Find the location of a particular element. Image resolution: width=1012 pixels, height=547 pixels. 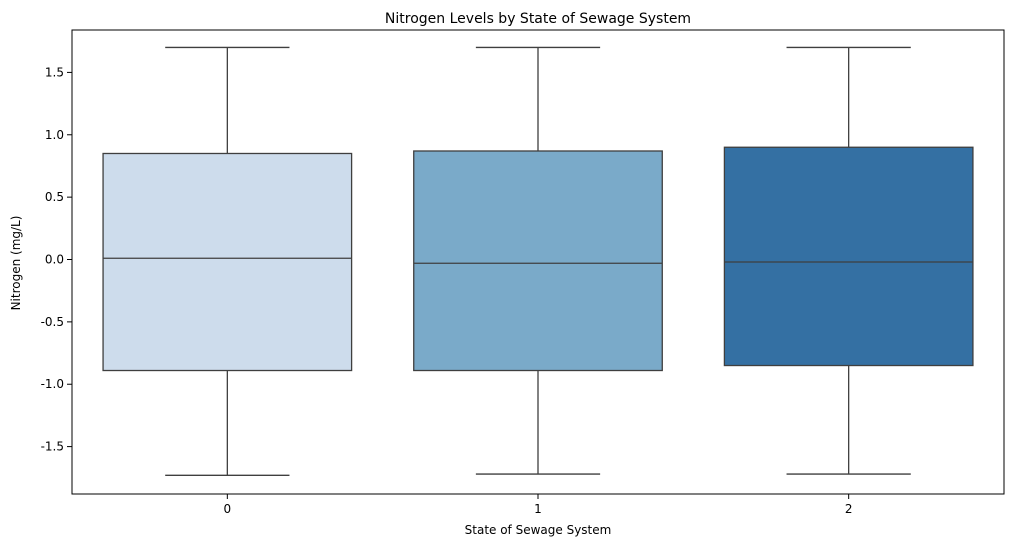

x-tick-label: 1 is located at coordinates (538, 509).